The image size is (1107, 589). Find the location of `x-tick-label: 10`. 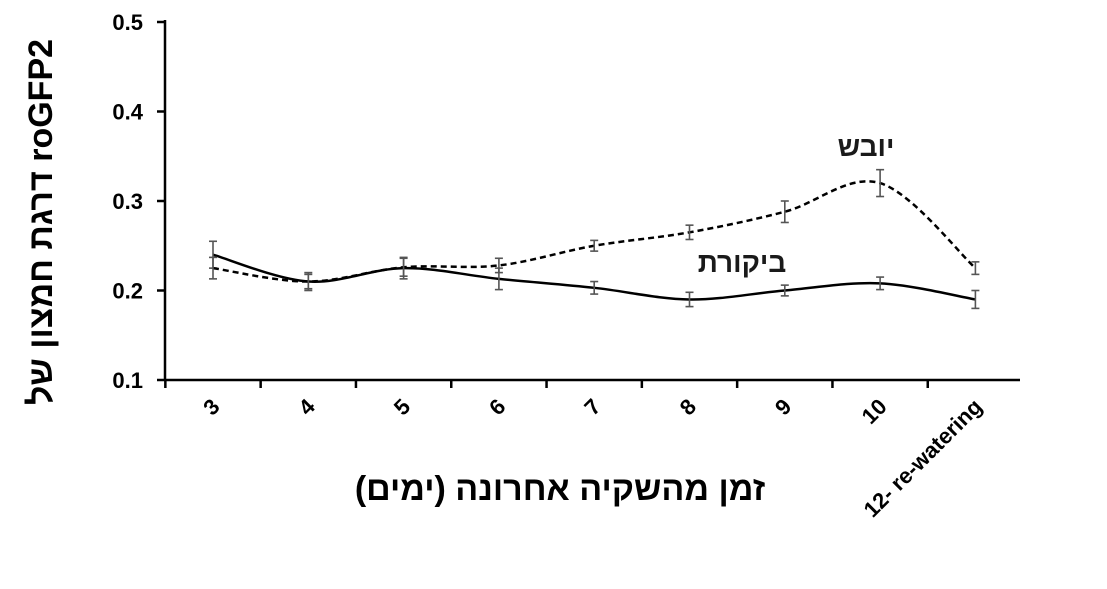

x-tick-label: 10 is located at coordinates (874, 411).